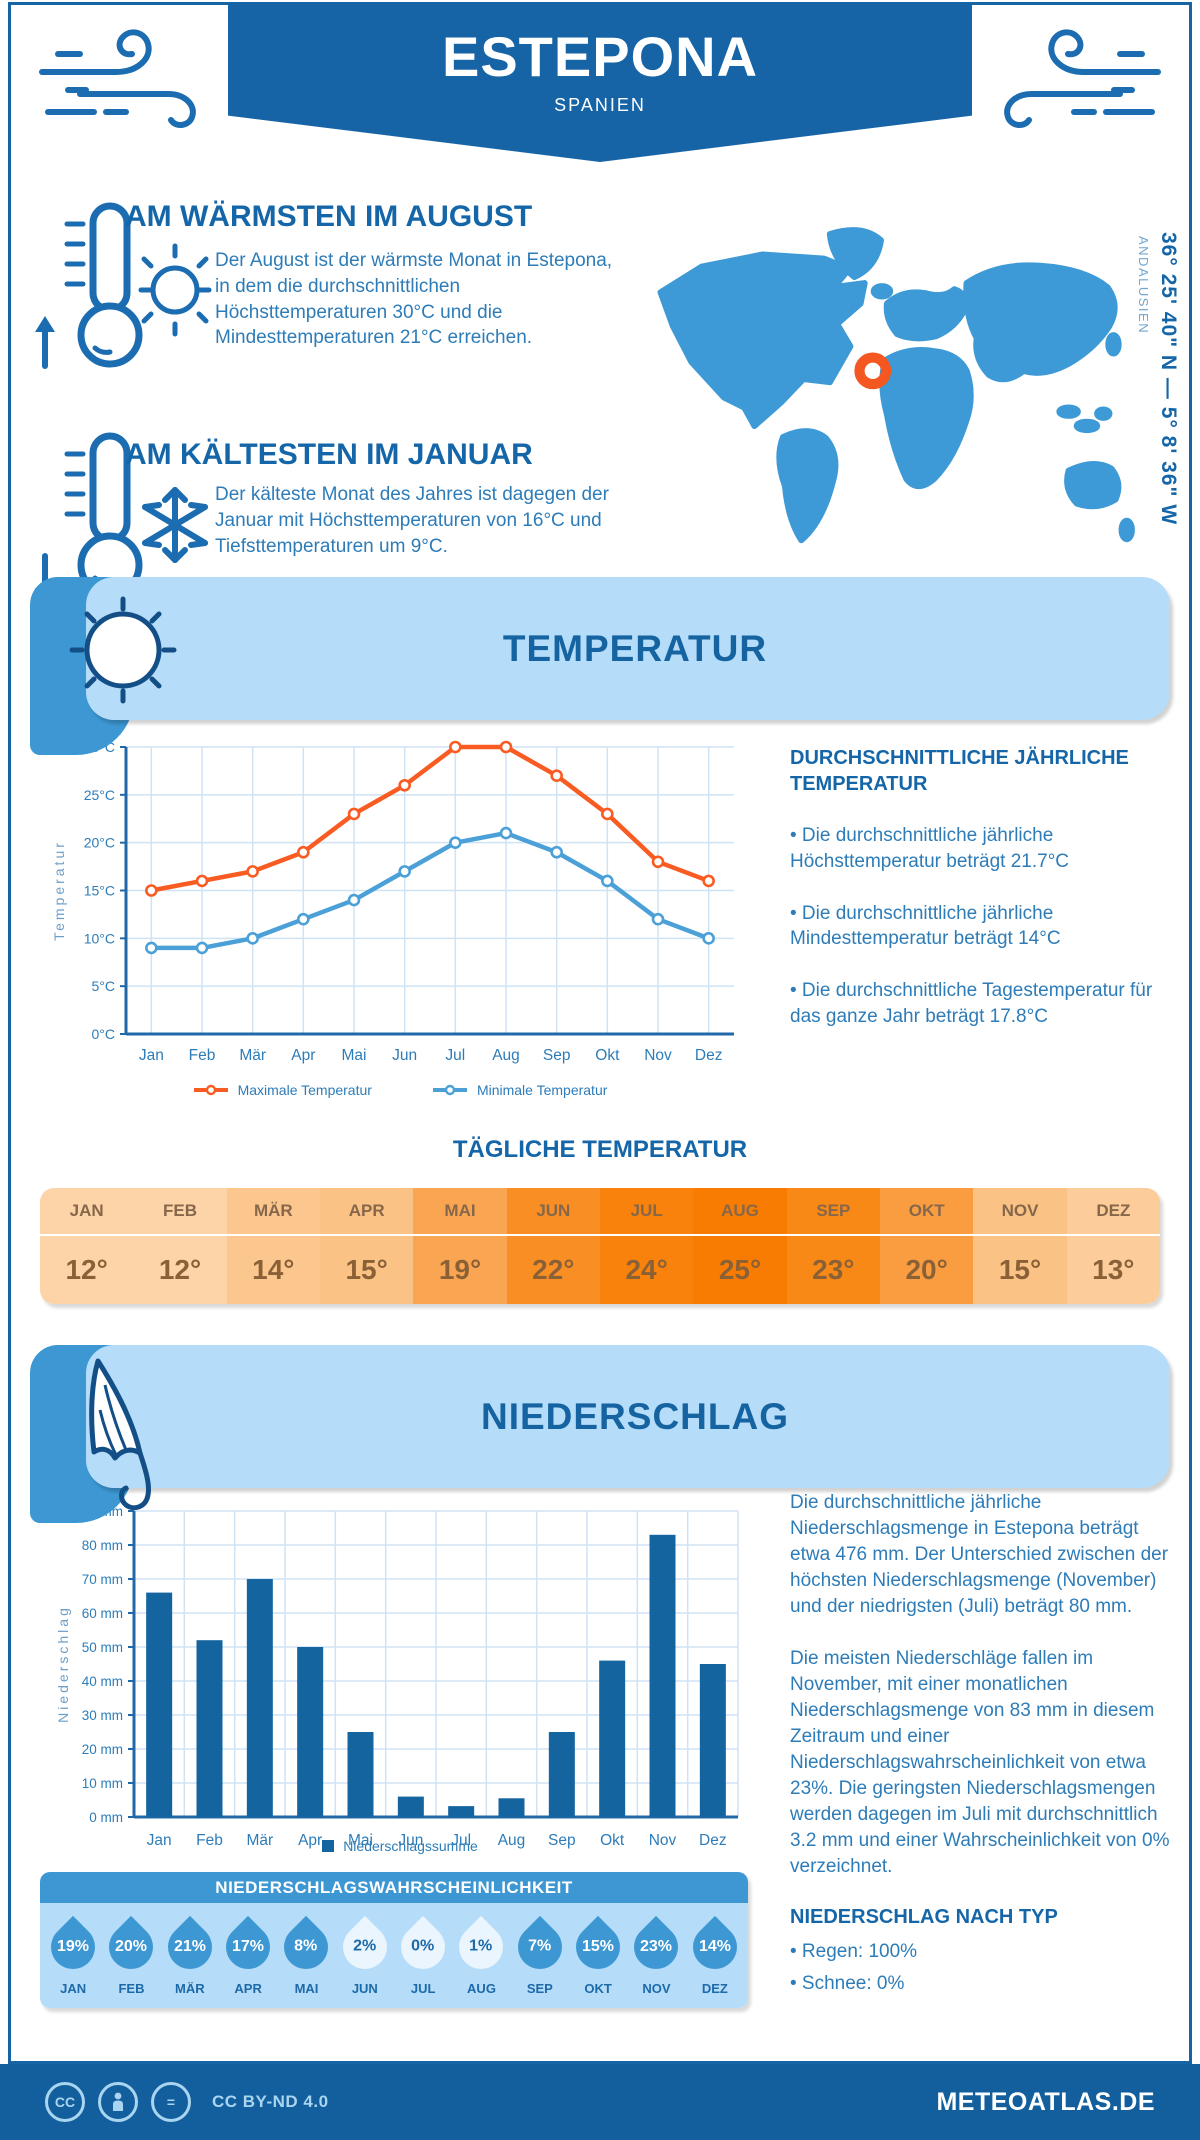 This screenshot has width=1200, height=2140. I want to click on bar-Aug, so click(511, 1807).